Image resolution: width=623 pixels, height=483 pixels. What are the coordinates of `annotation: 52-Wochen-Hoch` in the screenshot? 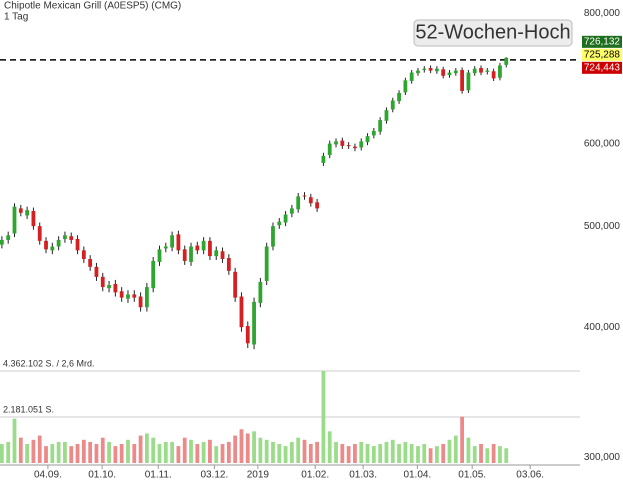 It's located at (492, 32).